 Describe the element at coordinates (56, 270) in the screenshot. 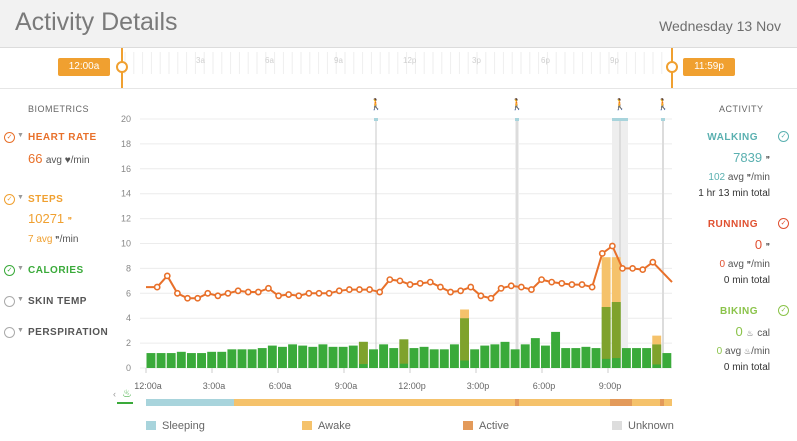

I see `calories-label: CALORIES` at that location.